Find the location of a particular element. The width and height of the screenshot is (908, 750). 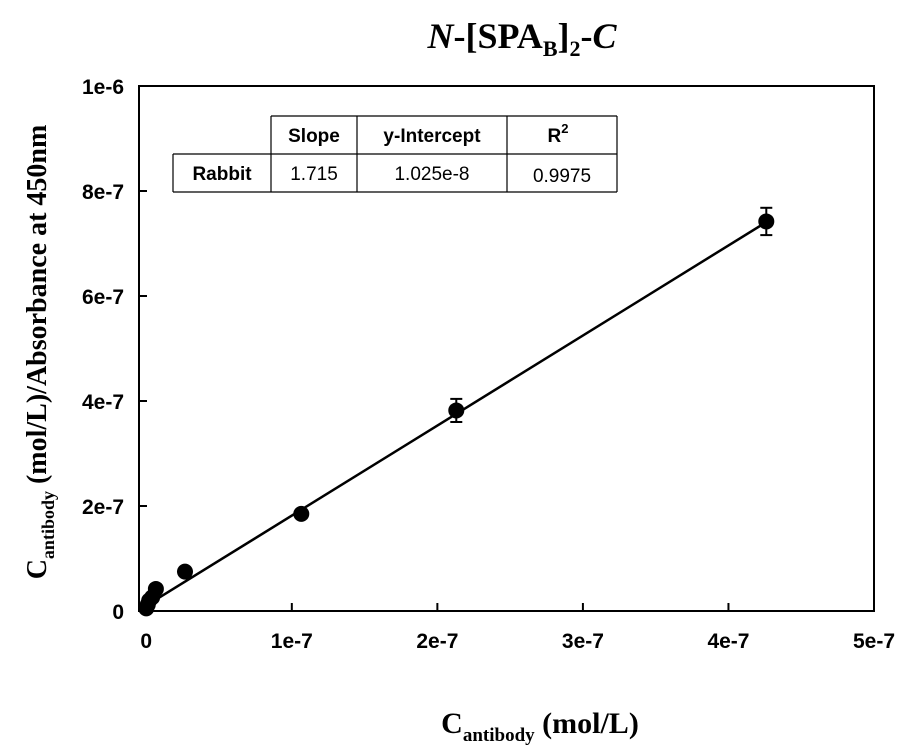

x-axis-ticks: 0 1e-7 2e-7 3e-7 4e-7 5e-7 is located at coordinates (517, 628).